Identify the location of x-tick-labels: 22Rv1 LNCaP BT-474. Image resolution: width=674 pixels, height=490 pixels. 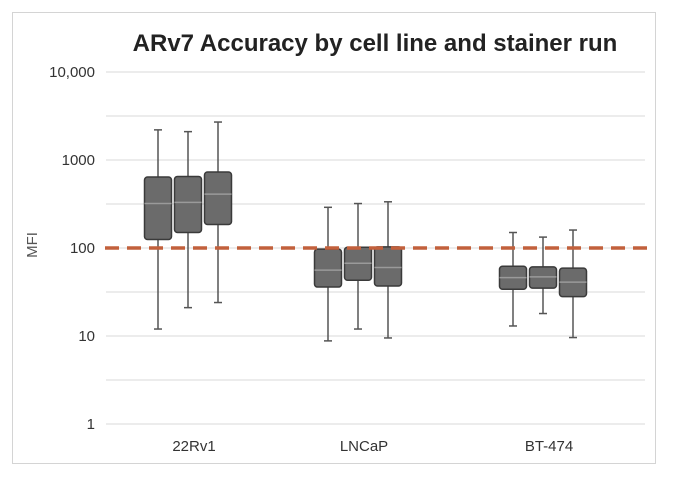
(372, 446).